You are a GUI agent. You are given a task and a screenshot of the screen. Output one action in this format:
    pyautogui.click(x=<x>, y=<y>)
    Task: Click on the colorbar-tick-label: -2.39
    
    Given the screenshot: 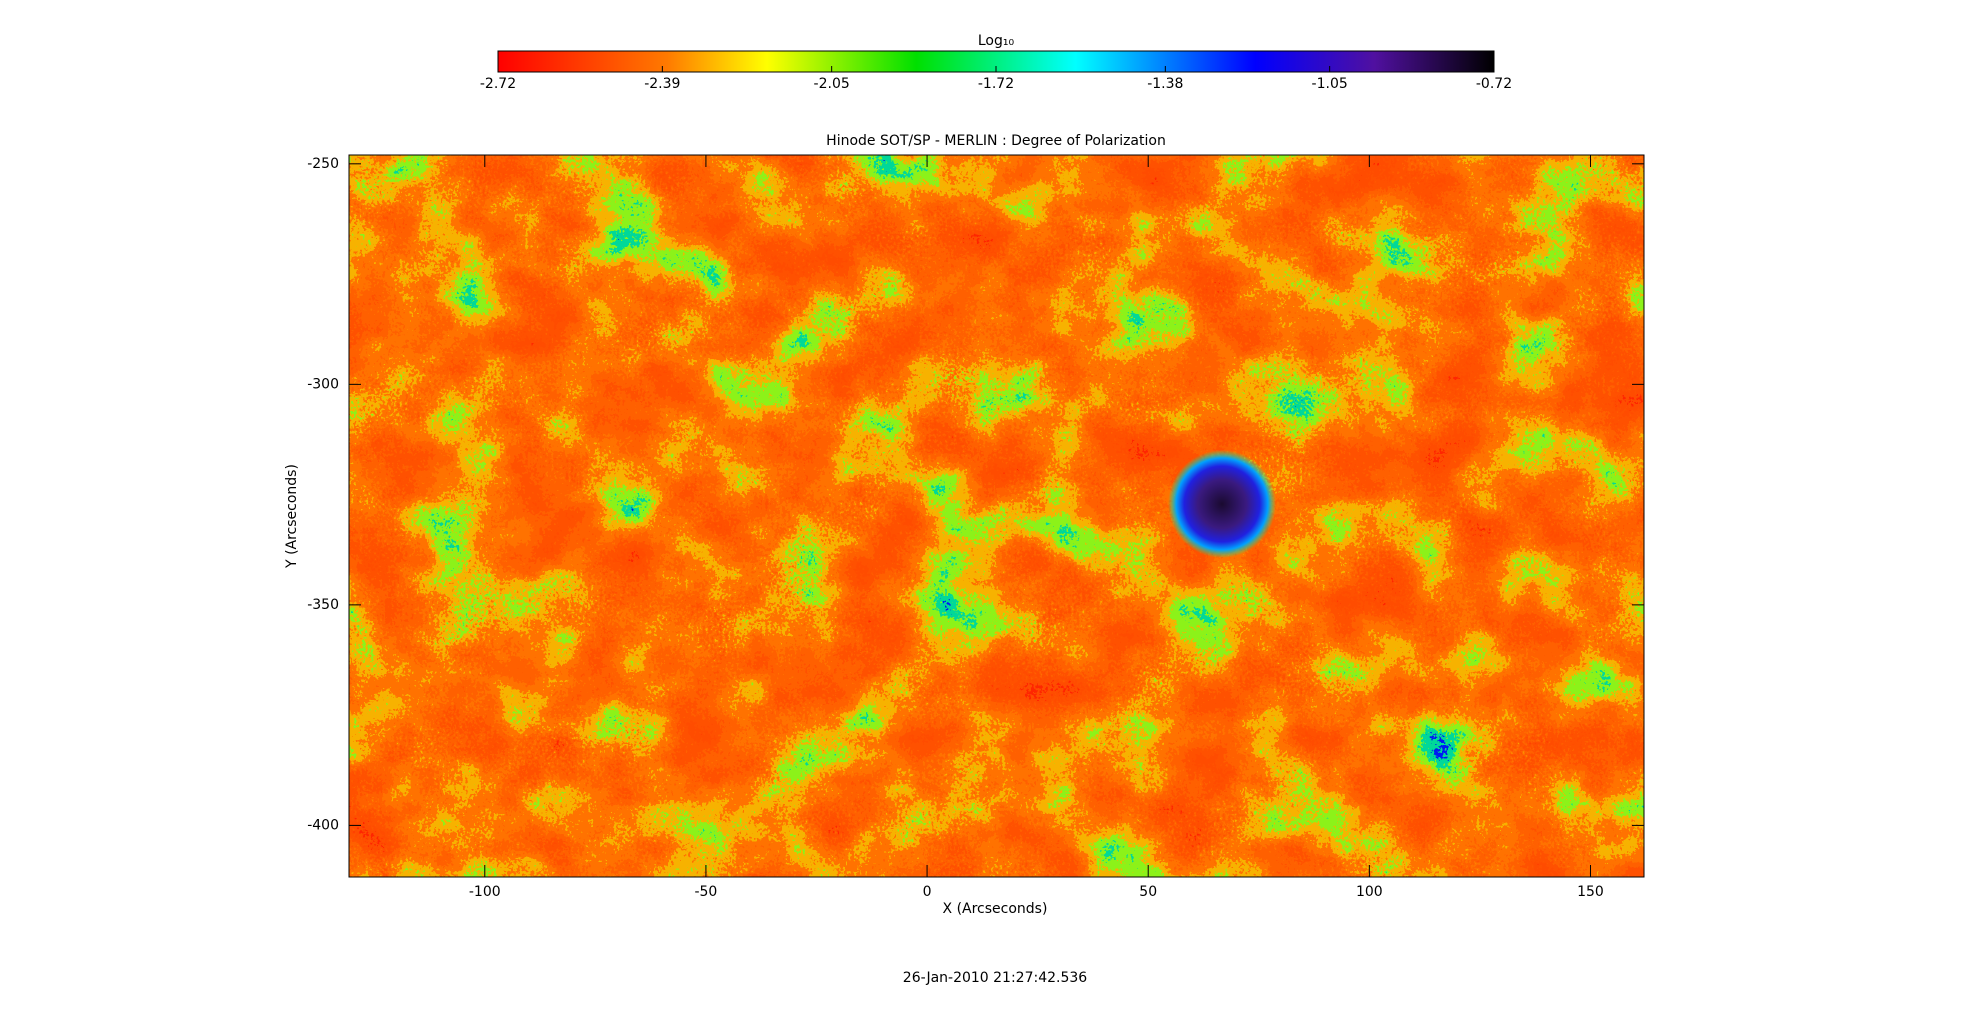 What is the action you would take?
    pyautogui.click(x=662, y=84)
    